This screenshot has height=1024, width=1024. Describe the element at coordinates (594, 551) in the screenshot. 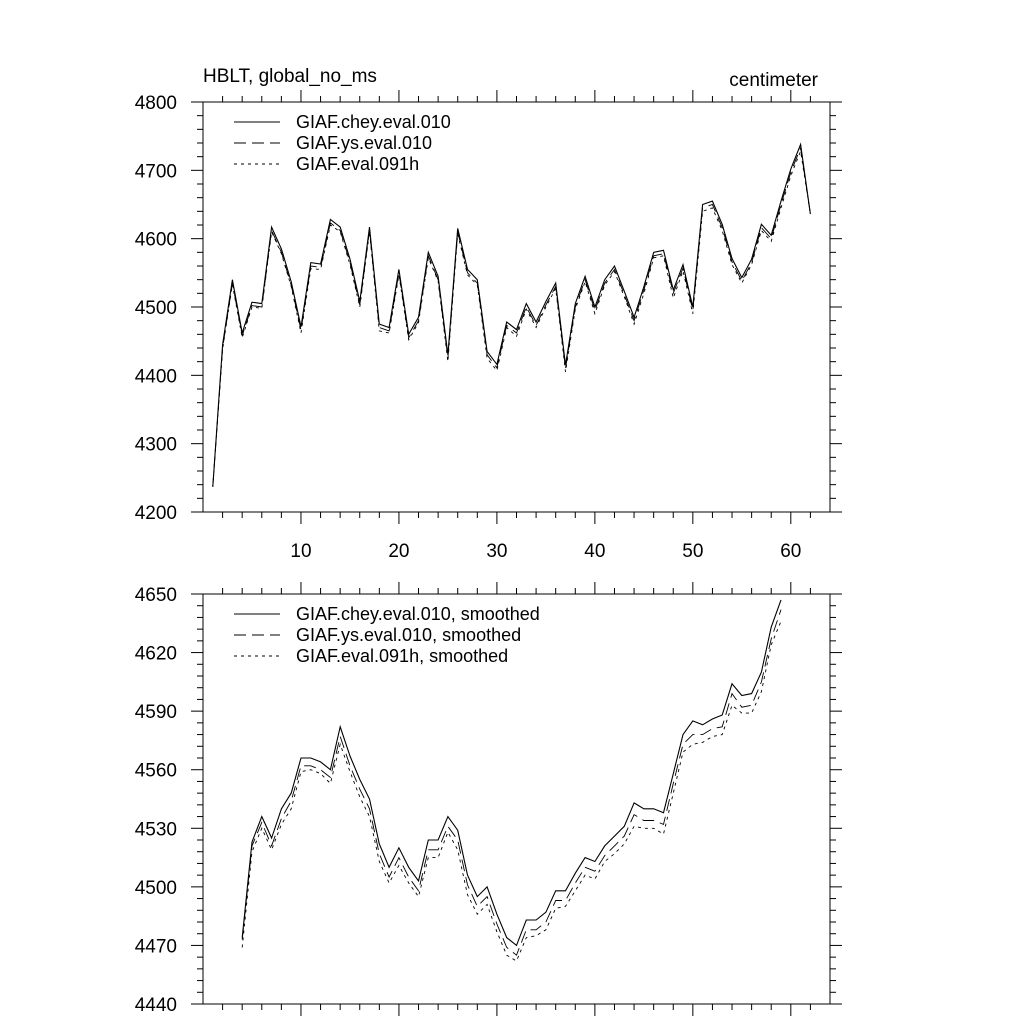

I see `x-tick-label: 40` at that location.